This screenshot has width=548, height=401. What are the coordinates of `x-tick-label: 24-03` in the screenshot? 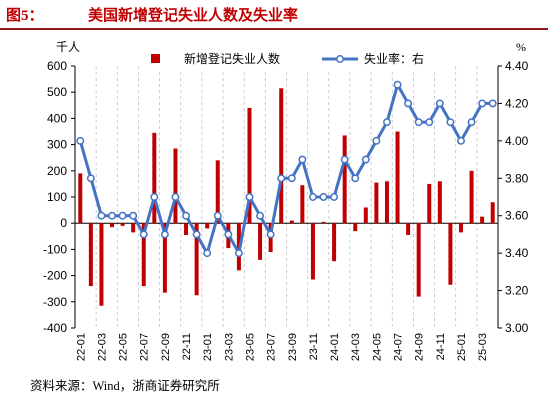 It's located at (356, 347).